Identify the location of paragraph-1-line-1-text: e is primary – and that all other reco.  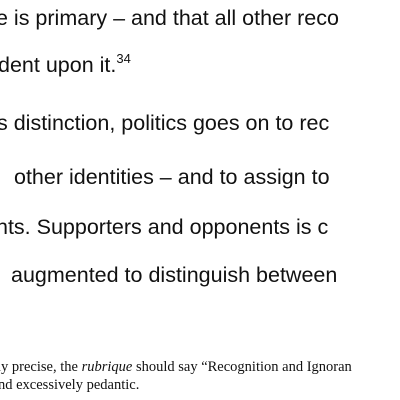
(169, 18).